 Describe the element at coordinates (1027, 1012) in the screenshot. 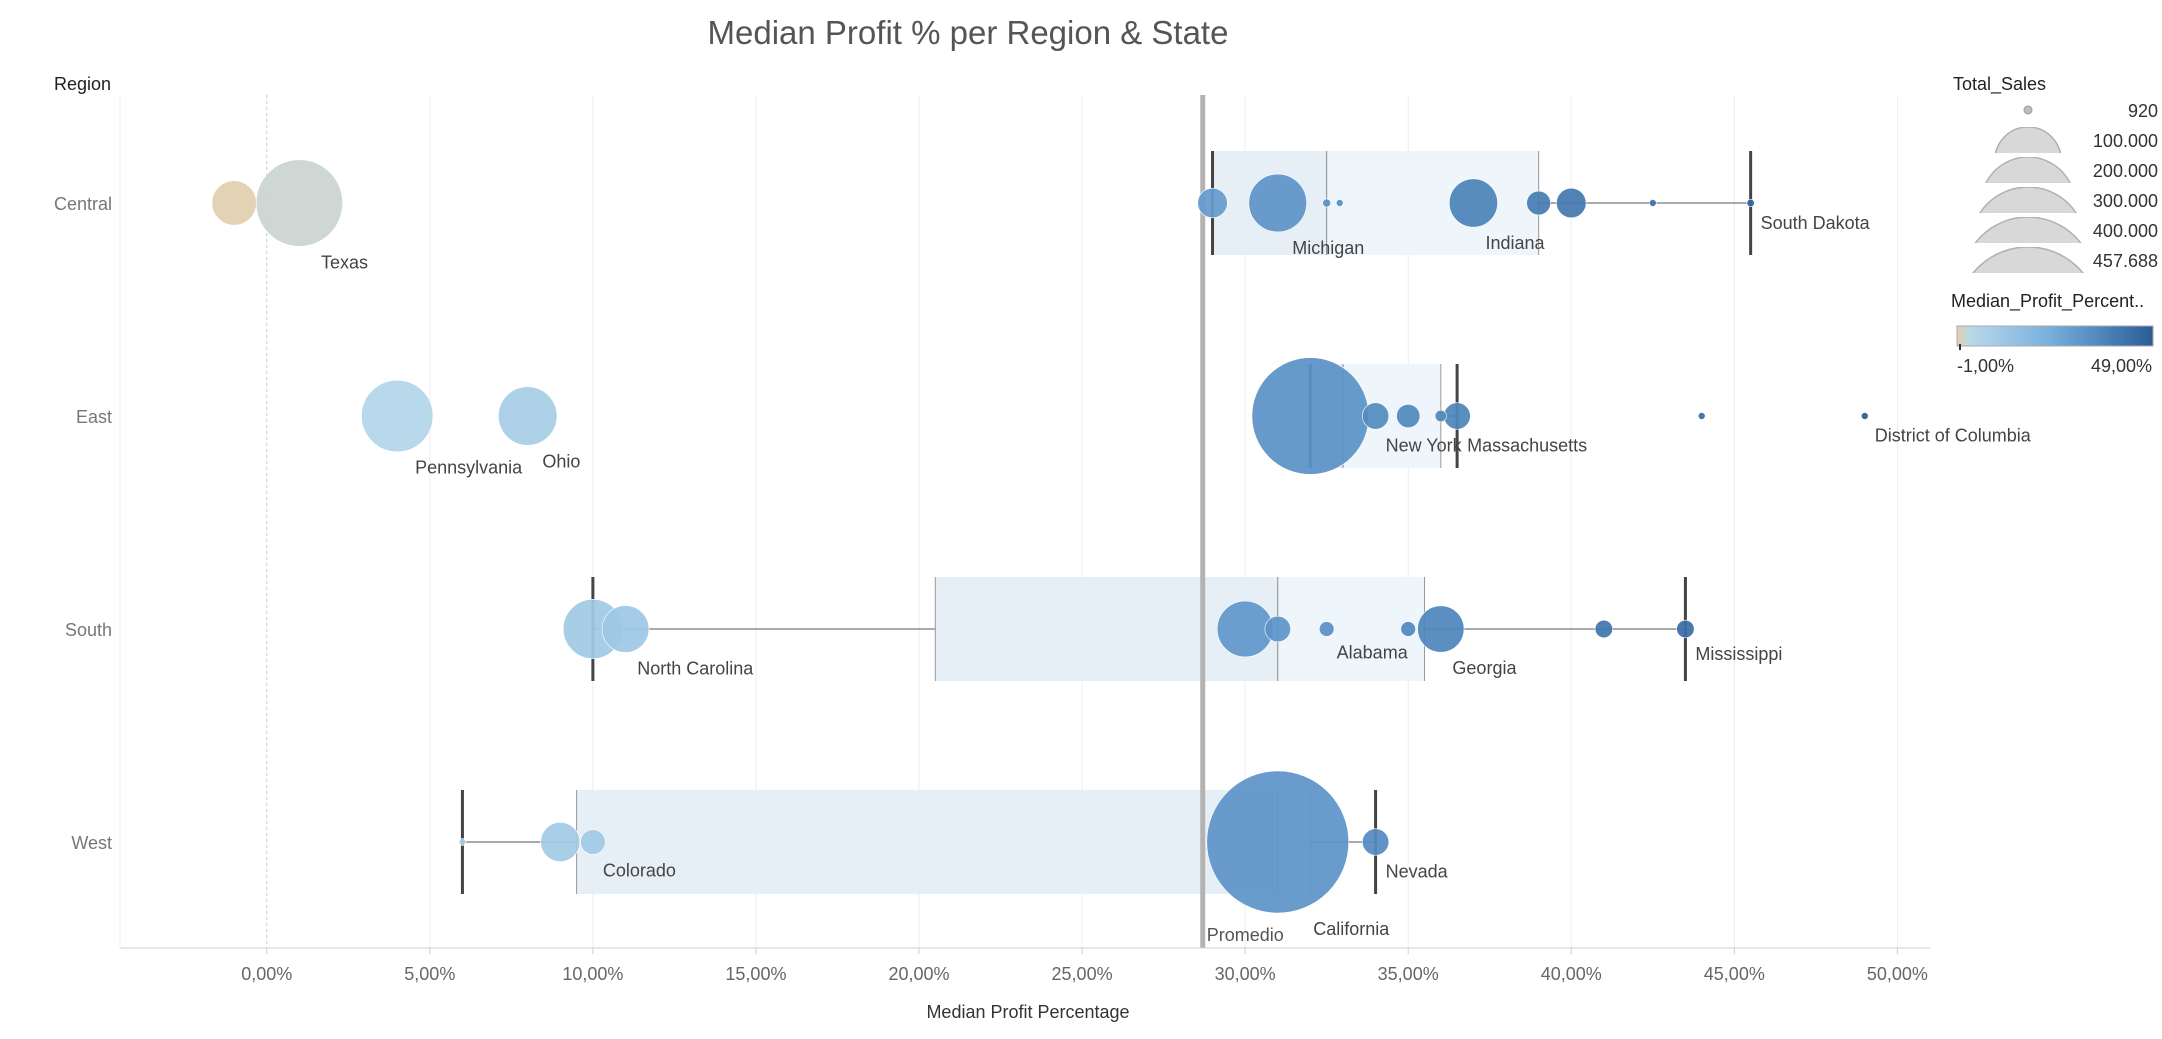

I see `x-axis-title: Median Profit Percentage` at that location.